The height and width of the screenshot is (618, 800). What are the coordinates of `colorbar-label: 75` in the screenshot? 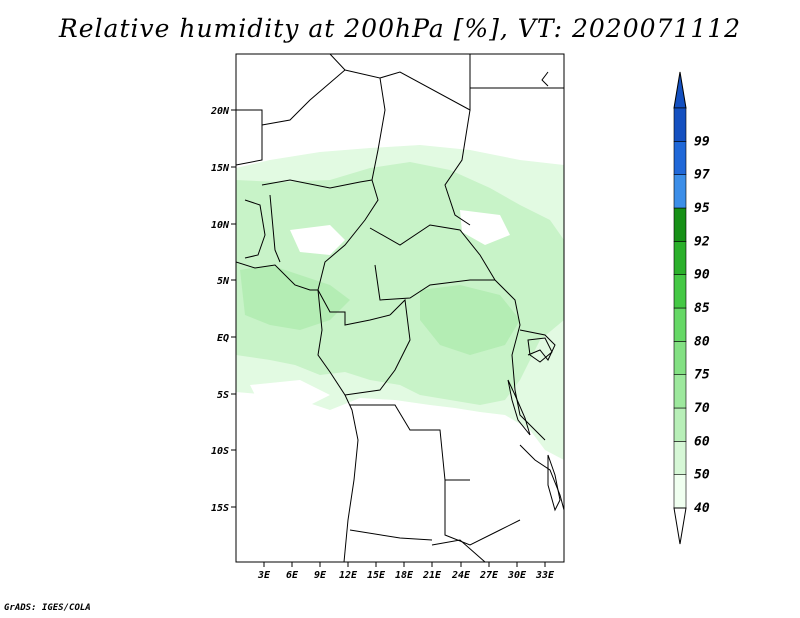 It's located at (702, 375).